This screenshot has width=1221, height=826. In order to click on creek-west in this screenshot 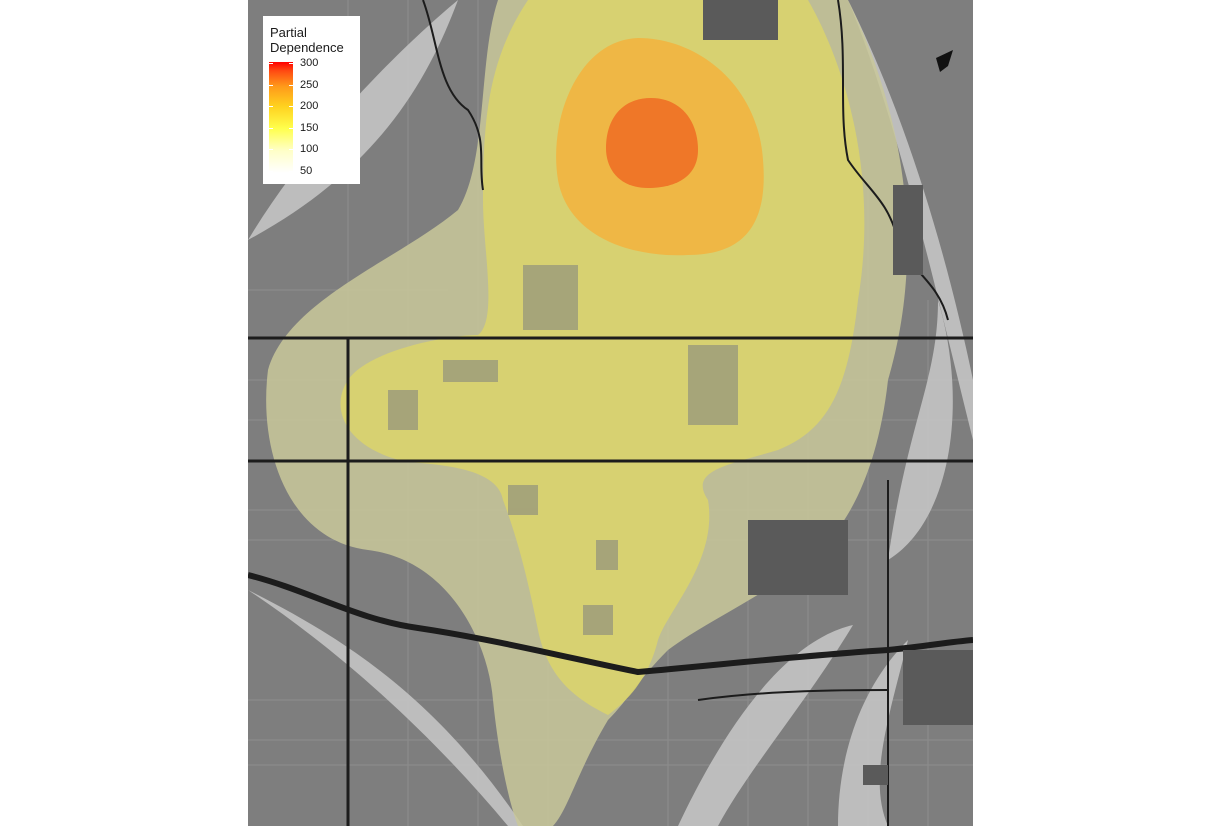, I will do `click(453, 95)`.